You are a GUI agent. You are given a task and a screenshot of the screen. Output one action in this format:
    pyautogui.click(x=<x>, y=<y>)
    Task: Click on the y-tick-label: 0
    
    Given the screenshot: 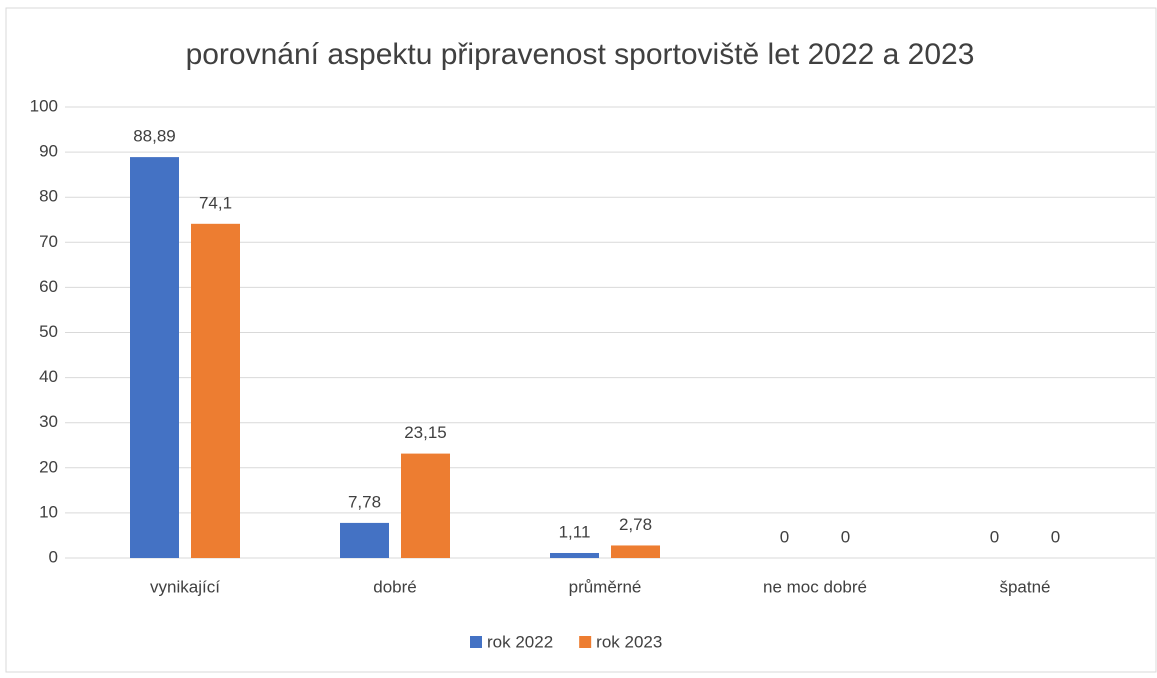 What is the action you would take?
    pyautogui.click(x=53, y=556)
    